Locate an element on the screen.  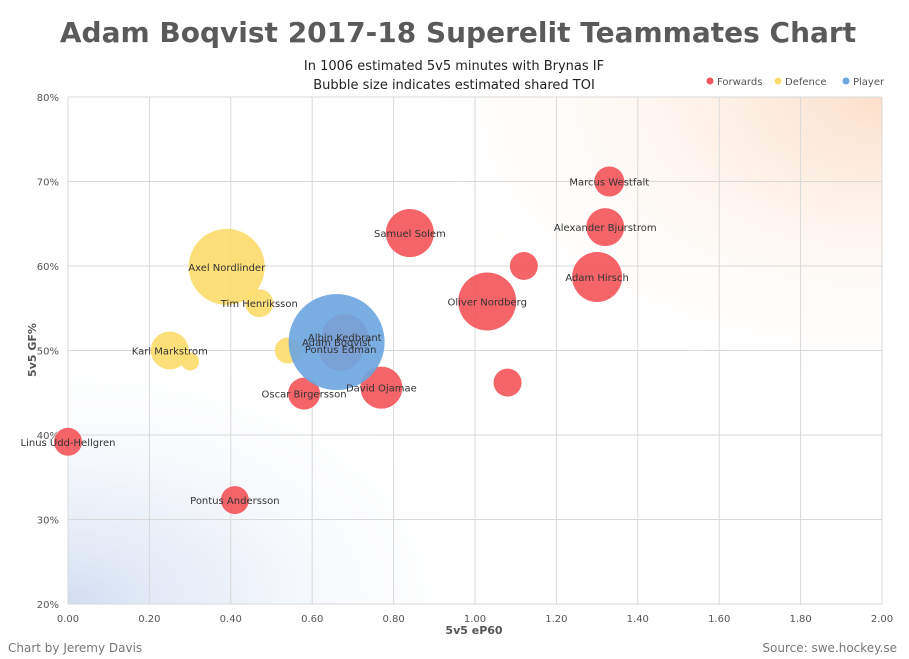
y-tick-label: 20% is located at coordinates (48, 605).